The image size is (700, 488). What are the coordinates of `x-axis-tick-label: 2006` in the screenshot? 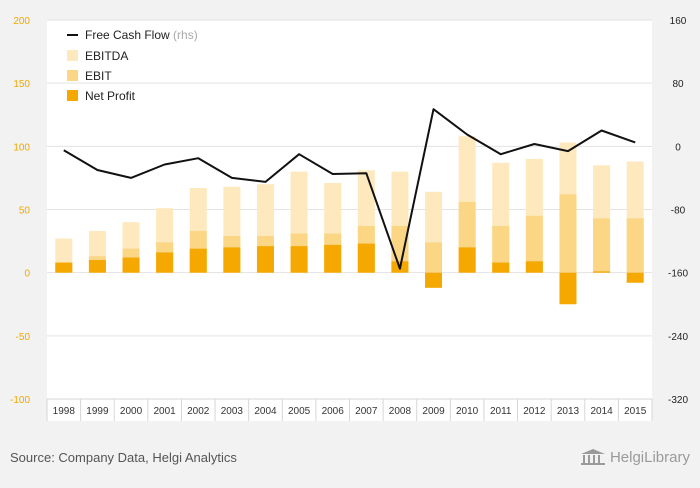 It's located at (333, 411).